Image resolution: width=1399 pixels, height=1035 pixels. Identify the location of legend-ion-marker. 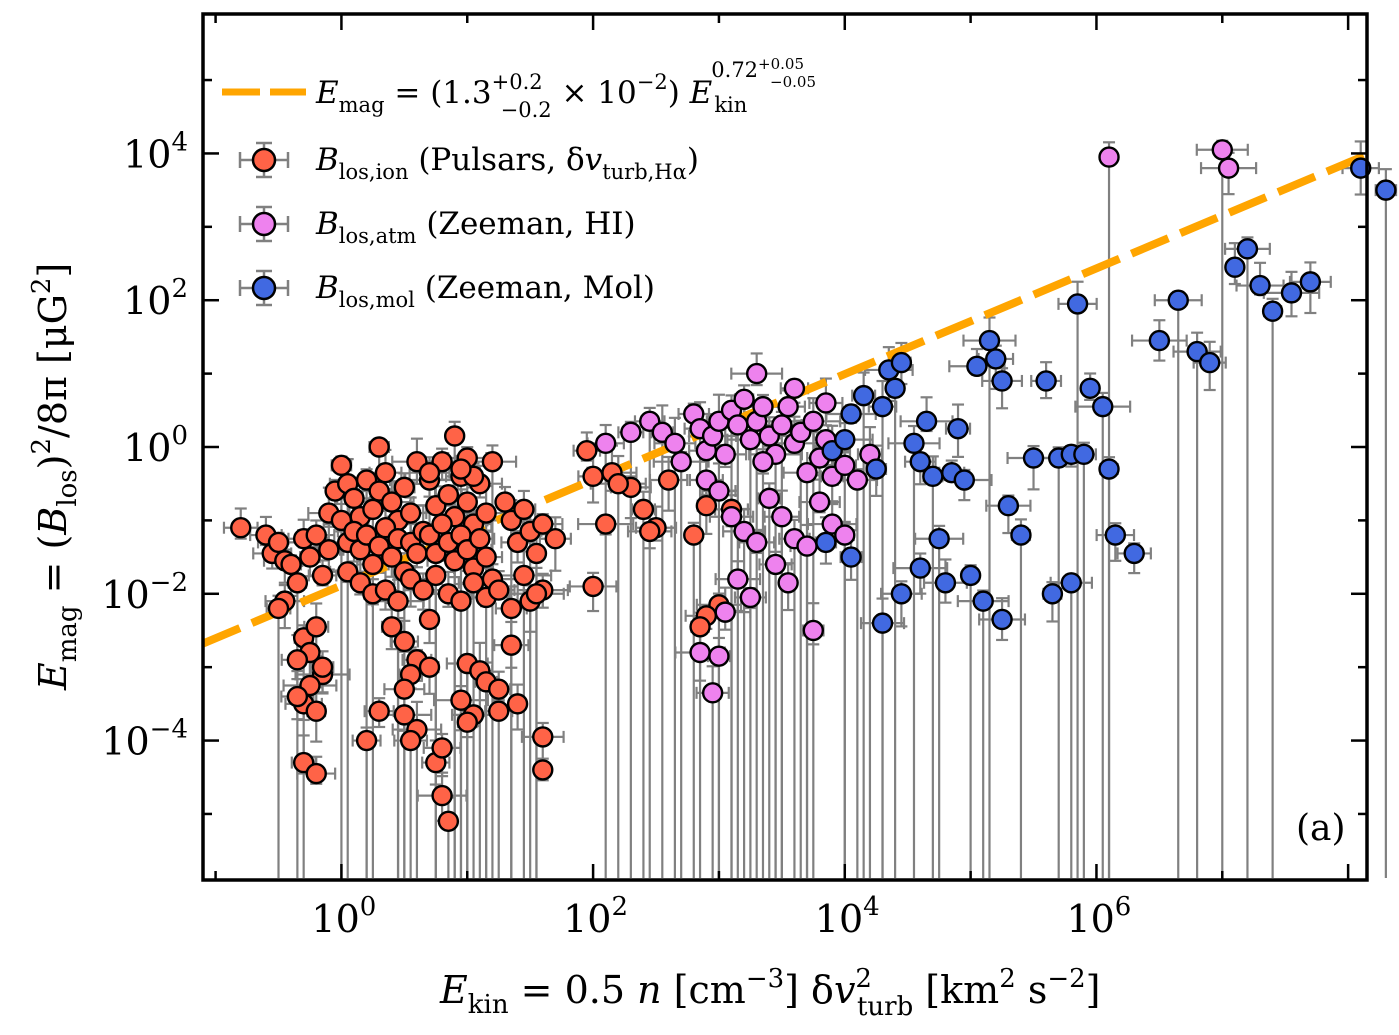
(264, 160).